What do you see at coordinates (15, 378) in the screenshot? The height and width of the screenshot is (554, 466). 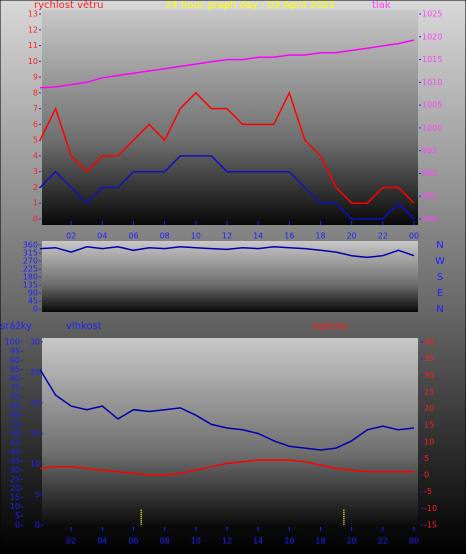 I see `y-tick-label: 80` at bounding box center [15, 378].